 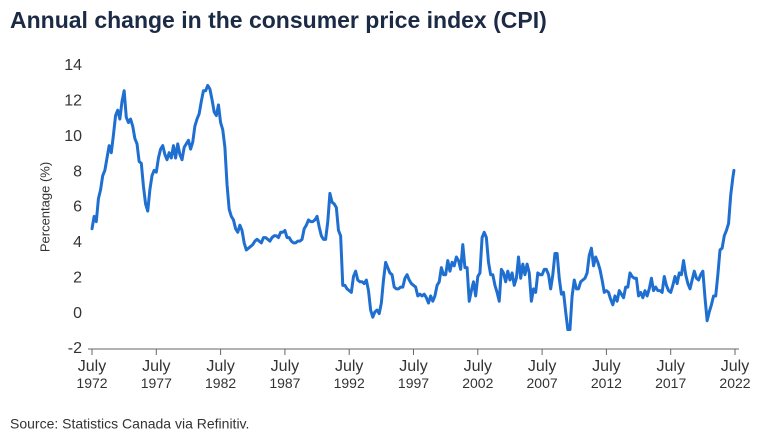 What do you see at coordinates (413, 374) in the screenshot?
I see `x-tick-label: July 1997` at bounding box center [413, 374].